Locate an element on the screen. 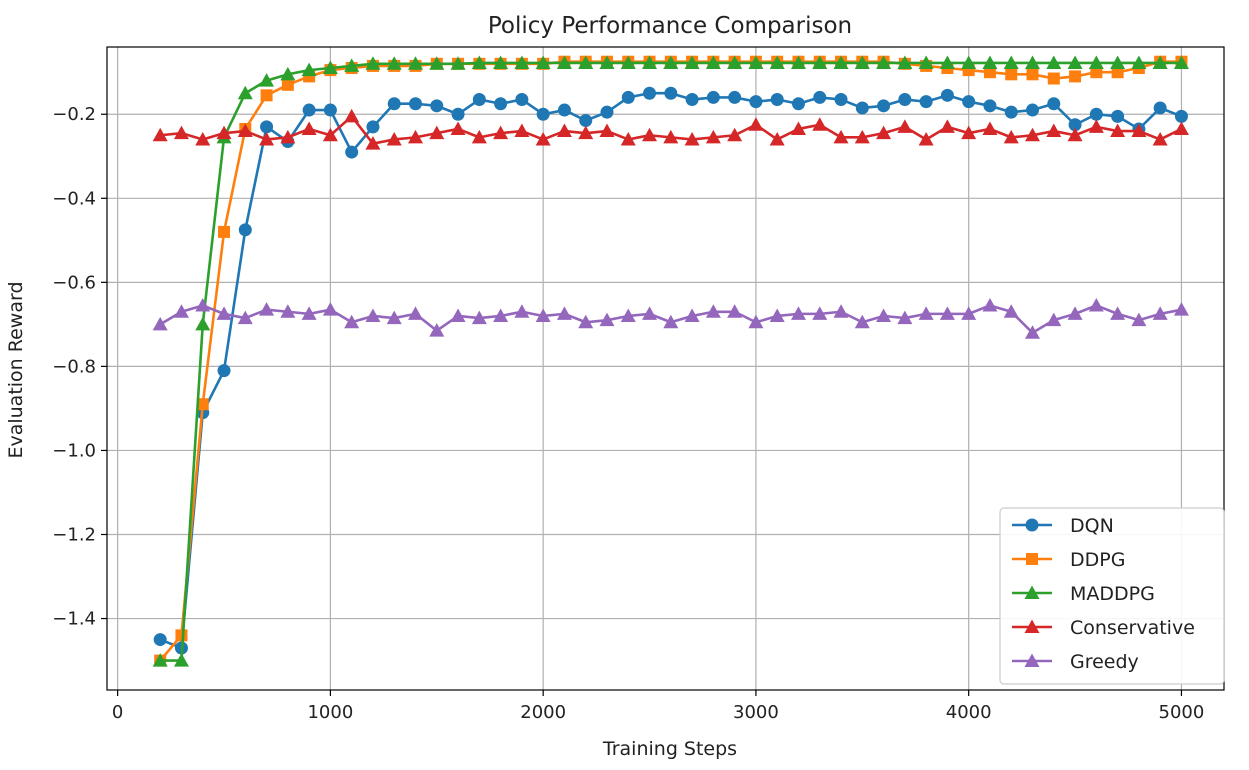 Image resolution: width=1249 pixels, height=770 pixels. y-tick-label: −0.2 is located at coordinates (74, 114).